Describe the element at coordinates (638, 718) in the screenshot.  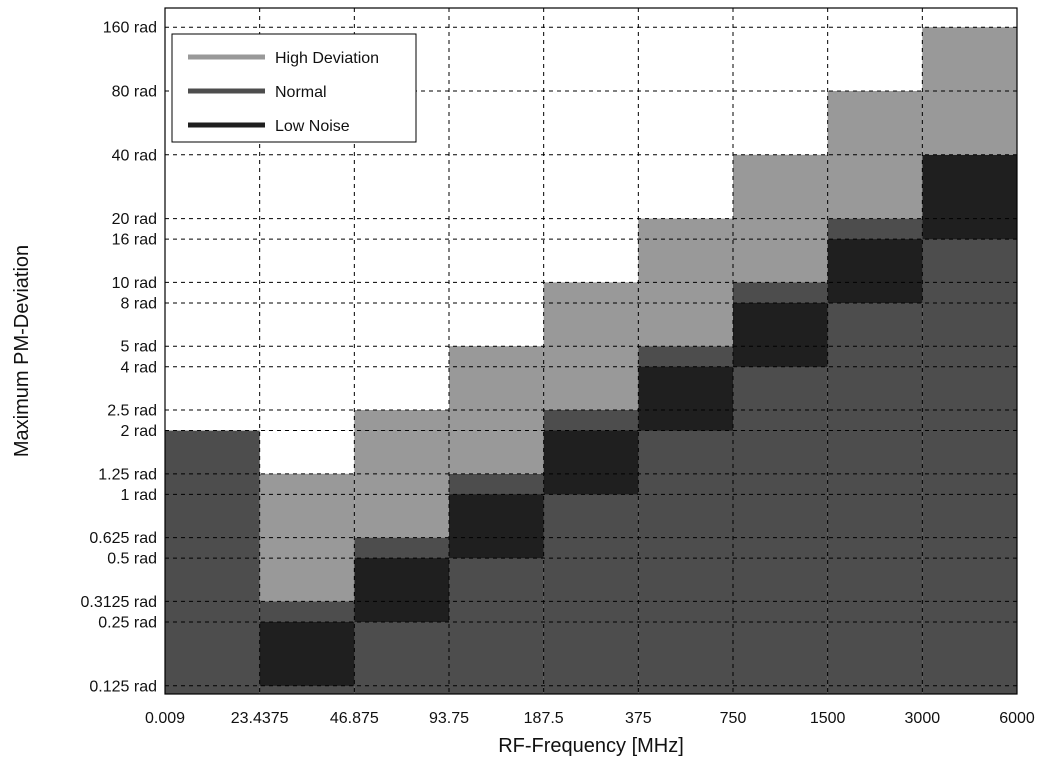
I see `x-tick-label: 375` at that location.